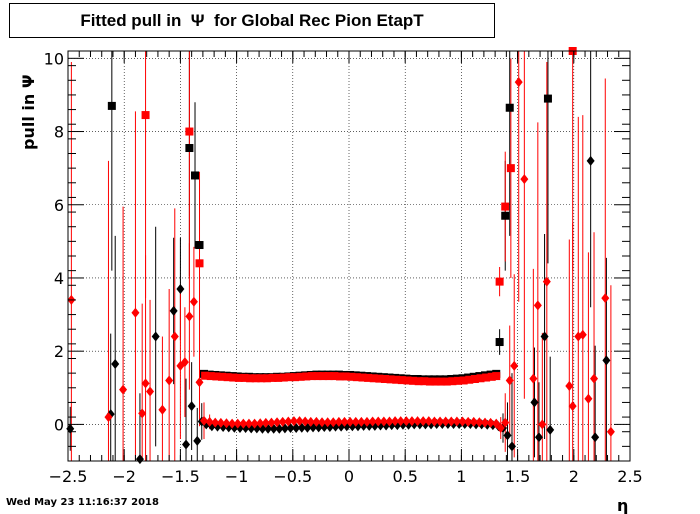  Describe the element at coordinates (622, 505) in the screenshot. I see `x-axis-label: η` at that location.